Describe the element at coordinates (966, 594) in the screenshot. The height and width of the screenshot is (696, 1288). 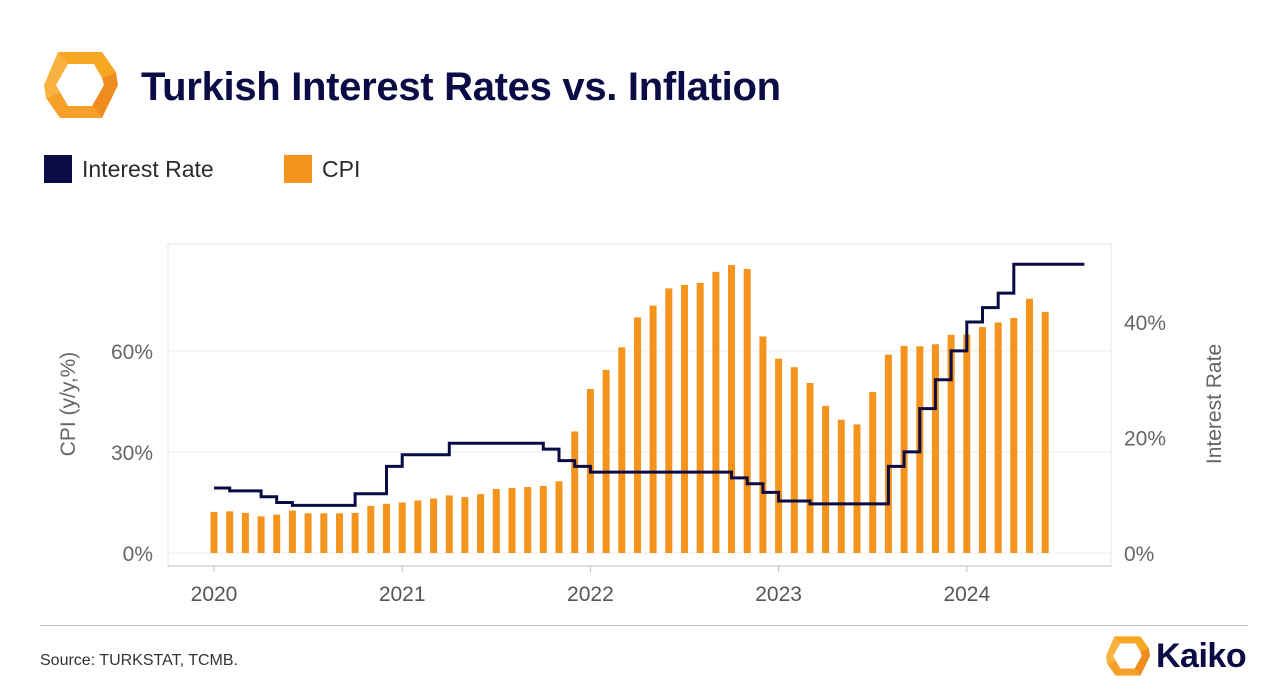
I see `x-tick-label: 2024` at that location.